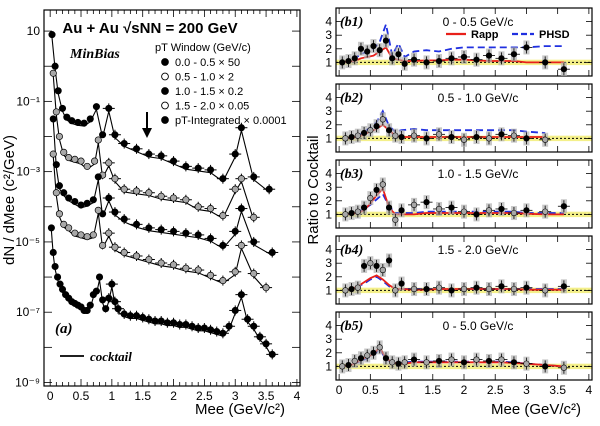 This screenshot has width=600, height=426. I want to click on phsd-curve, so click(454, 204).